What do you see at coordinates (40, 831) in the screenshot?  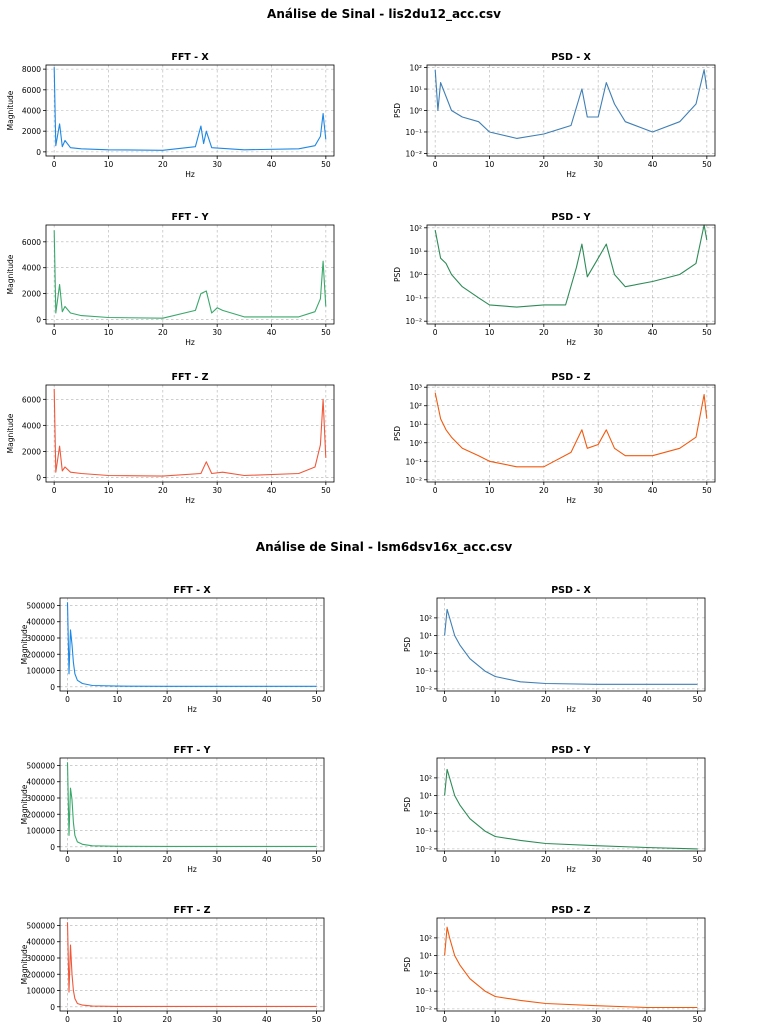 I see `y-tick-label: 100000` at bounding box center [40, 831].